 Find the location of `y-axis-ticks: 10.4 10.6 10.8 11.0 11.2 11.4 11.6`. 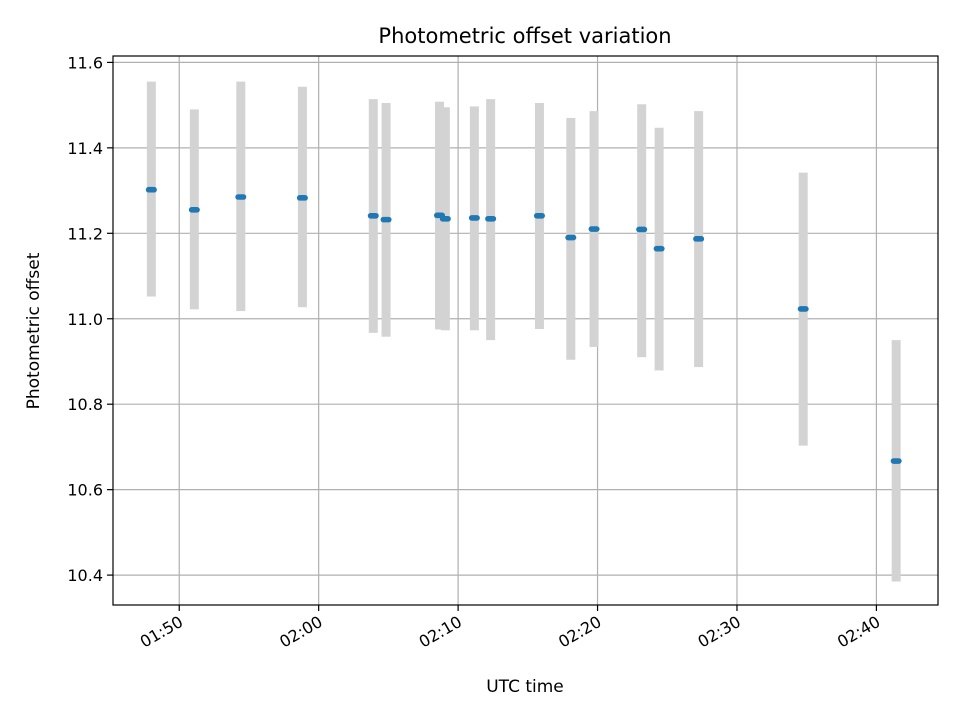

y-axis-ticks: 10.4 10.6 10.8 11.0 11.2 11.4 11.6 is located at coordinates (90, 319).